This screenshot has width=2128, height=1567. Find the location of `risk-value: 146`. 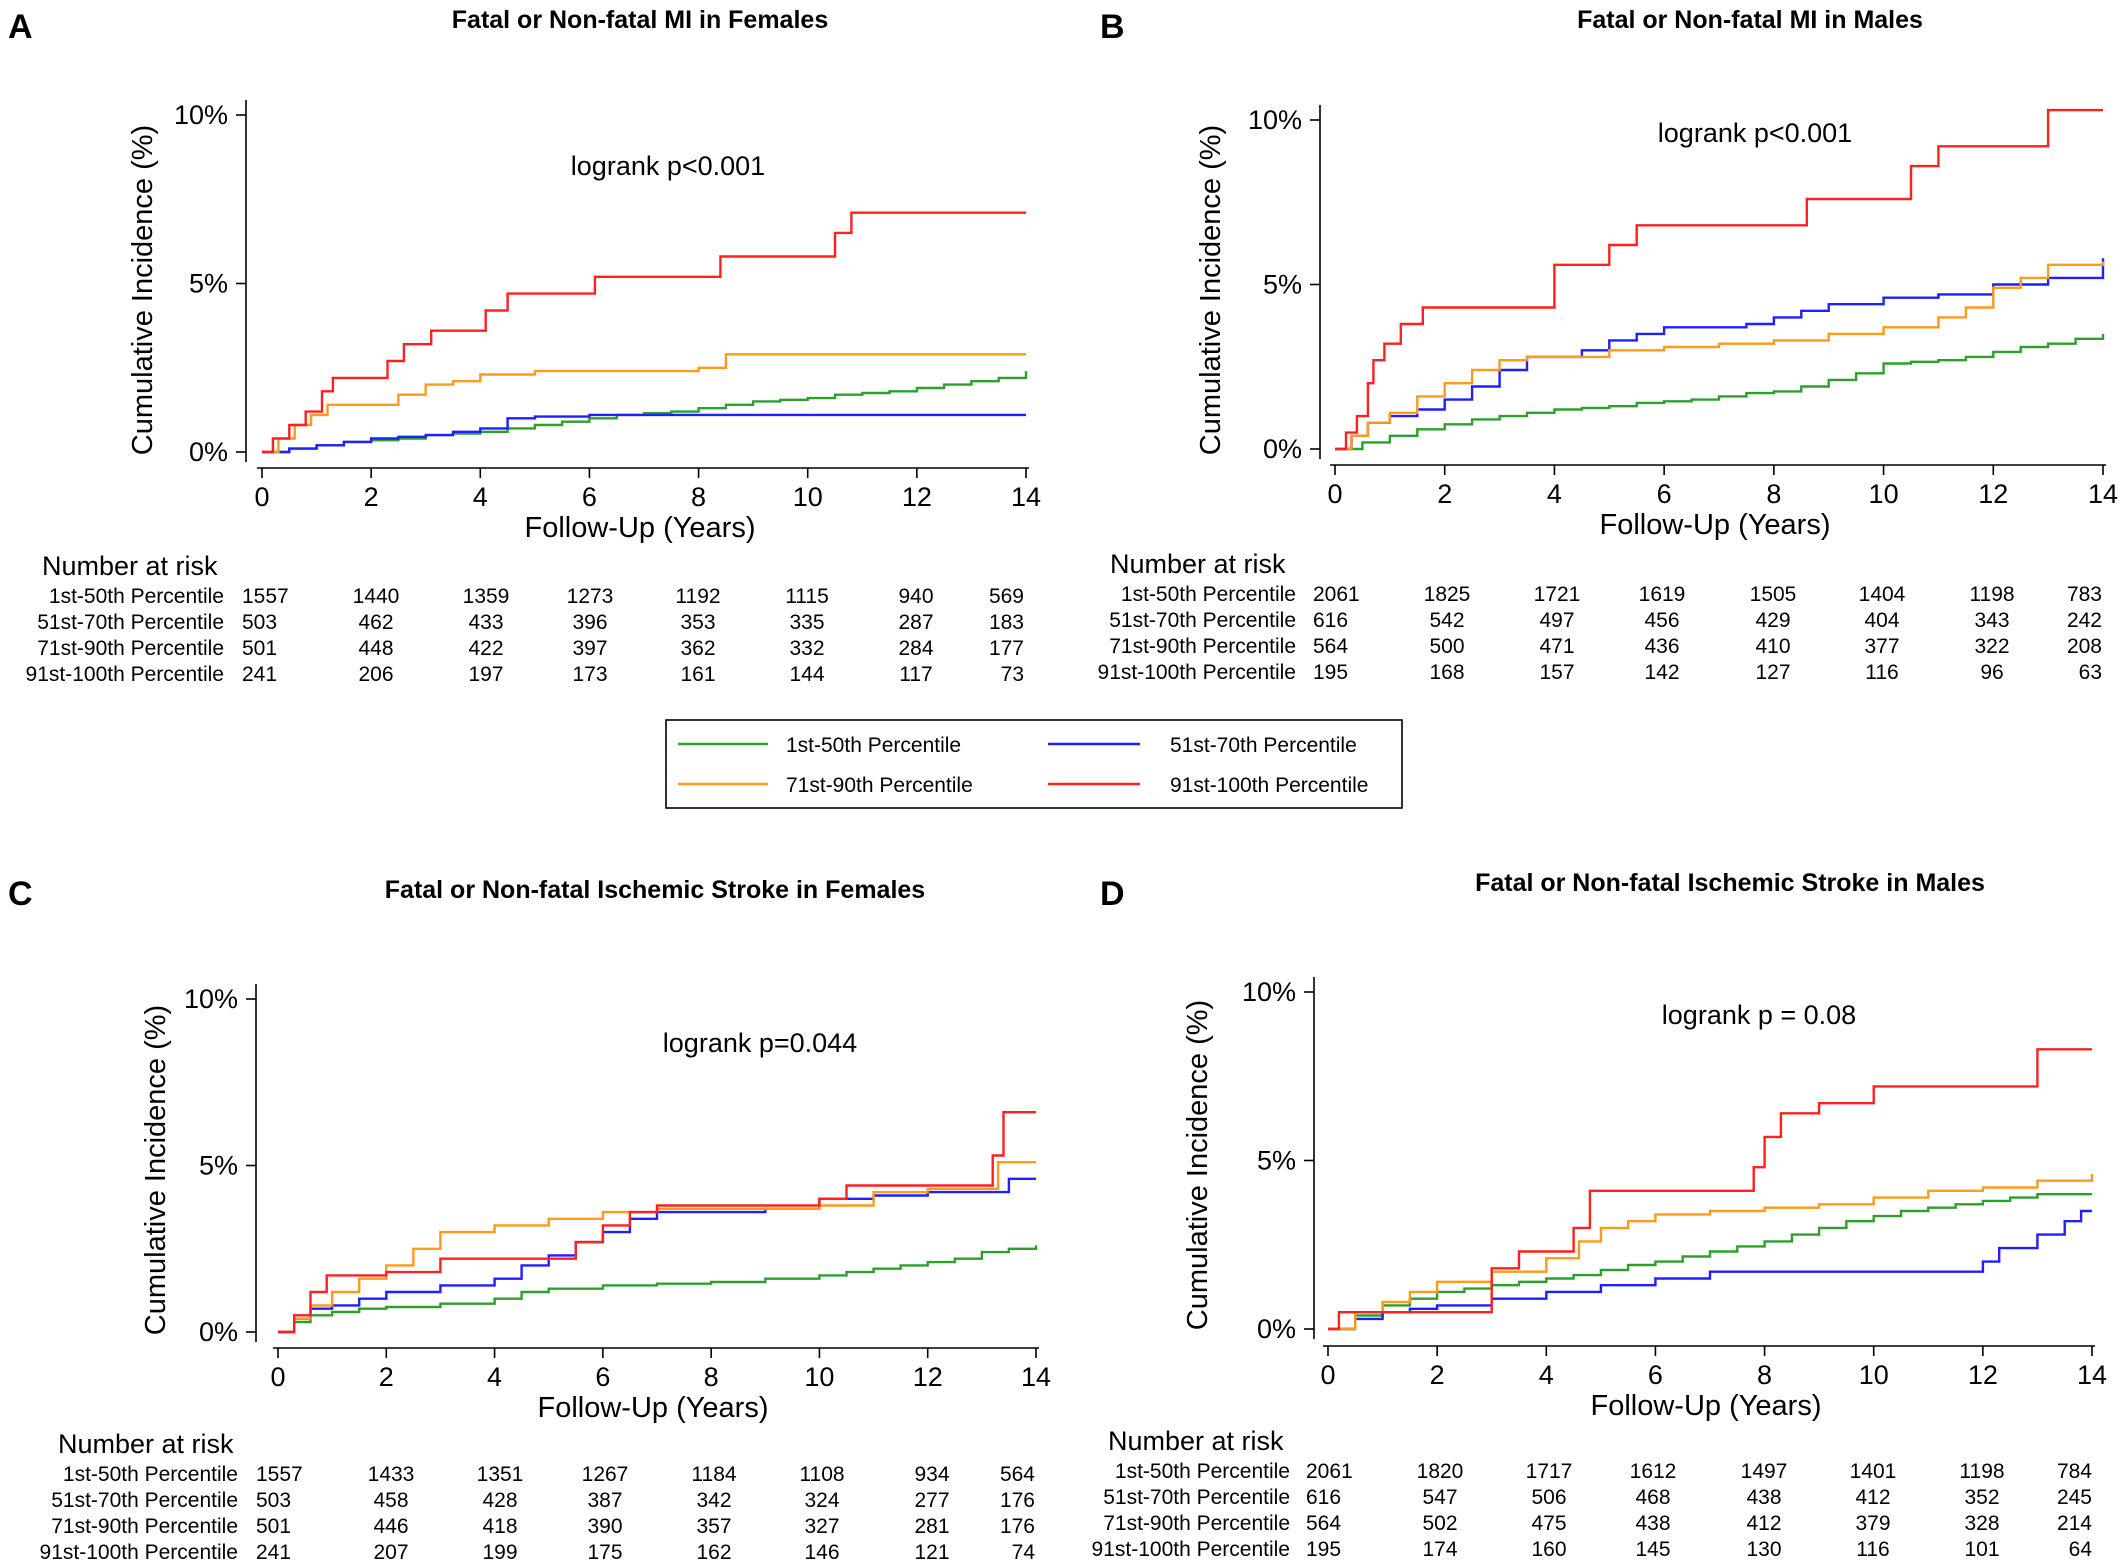

risk-value: 146 is located at coordinates (821, 1552).